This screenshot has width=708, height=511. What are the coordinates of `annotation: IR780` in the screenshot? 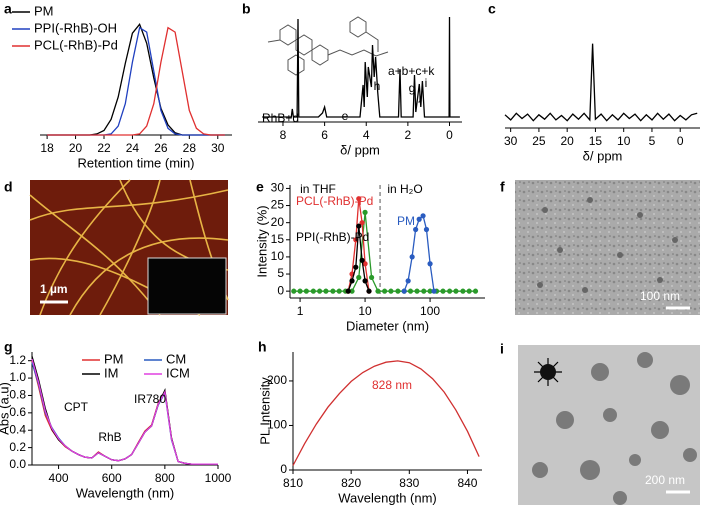 It's located at (150, 399).